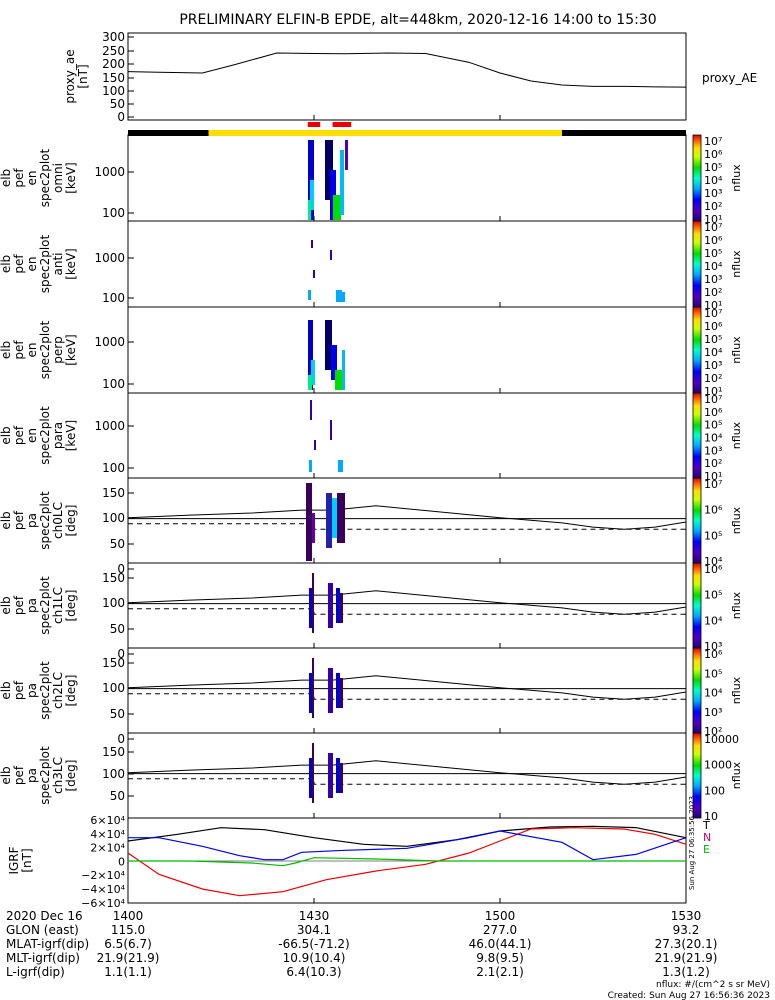 The height and width of the screenshot is (1000, 775). I want to click on ylabel-para-3: spec2plot, so click(45, 435).